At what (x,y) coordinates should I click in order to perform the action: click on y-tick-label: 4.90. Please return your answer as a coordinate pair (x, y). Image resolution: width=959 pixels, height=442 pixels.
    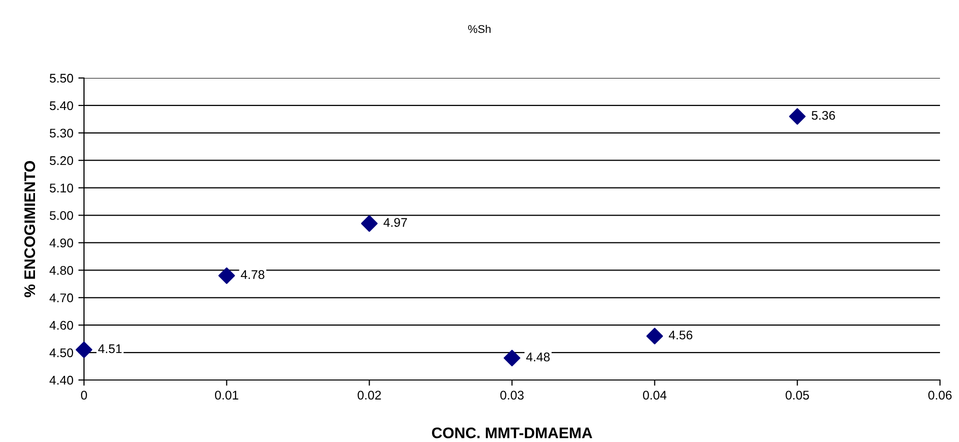
    Looking at the image, I should click on (62, 243).